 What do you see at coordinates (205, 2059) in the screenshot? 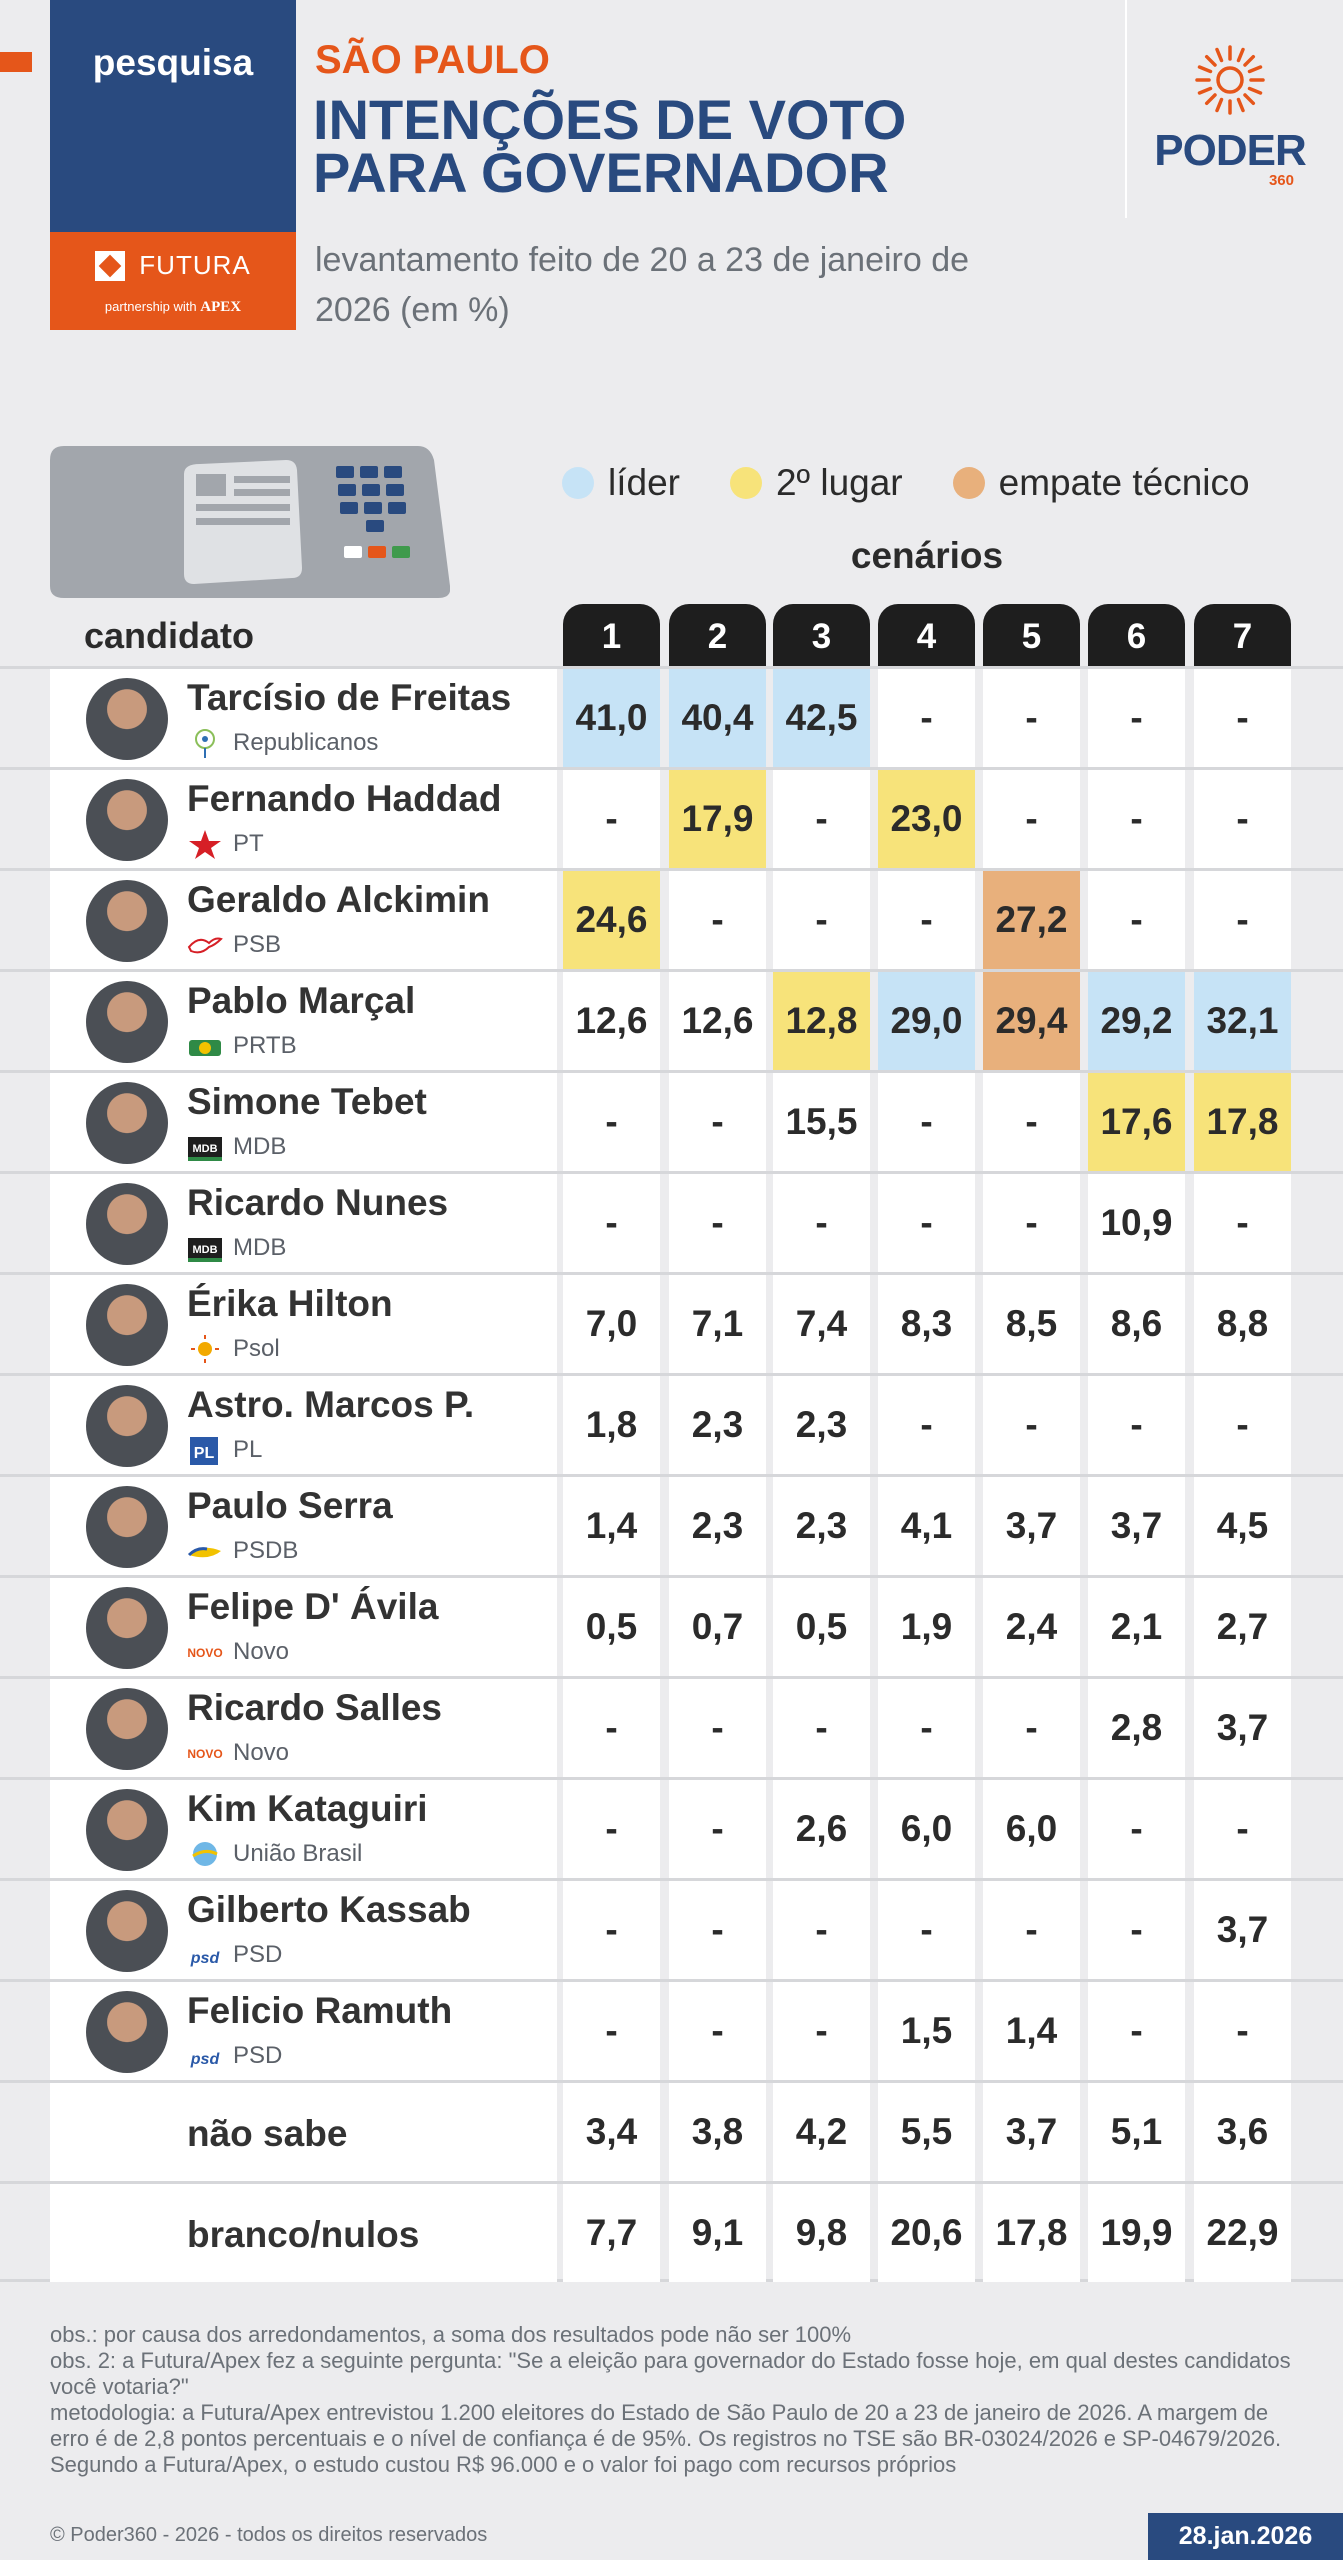
I see `svg-text: psd` at bounding box center [205, 2059].